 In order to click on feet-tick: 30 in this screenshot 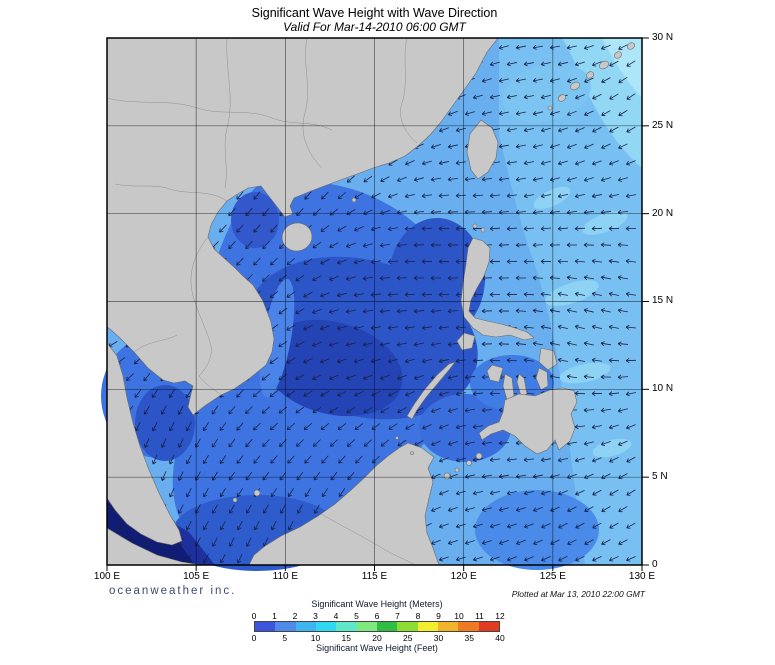, I will do `click(438, 638)`.